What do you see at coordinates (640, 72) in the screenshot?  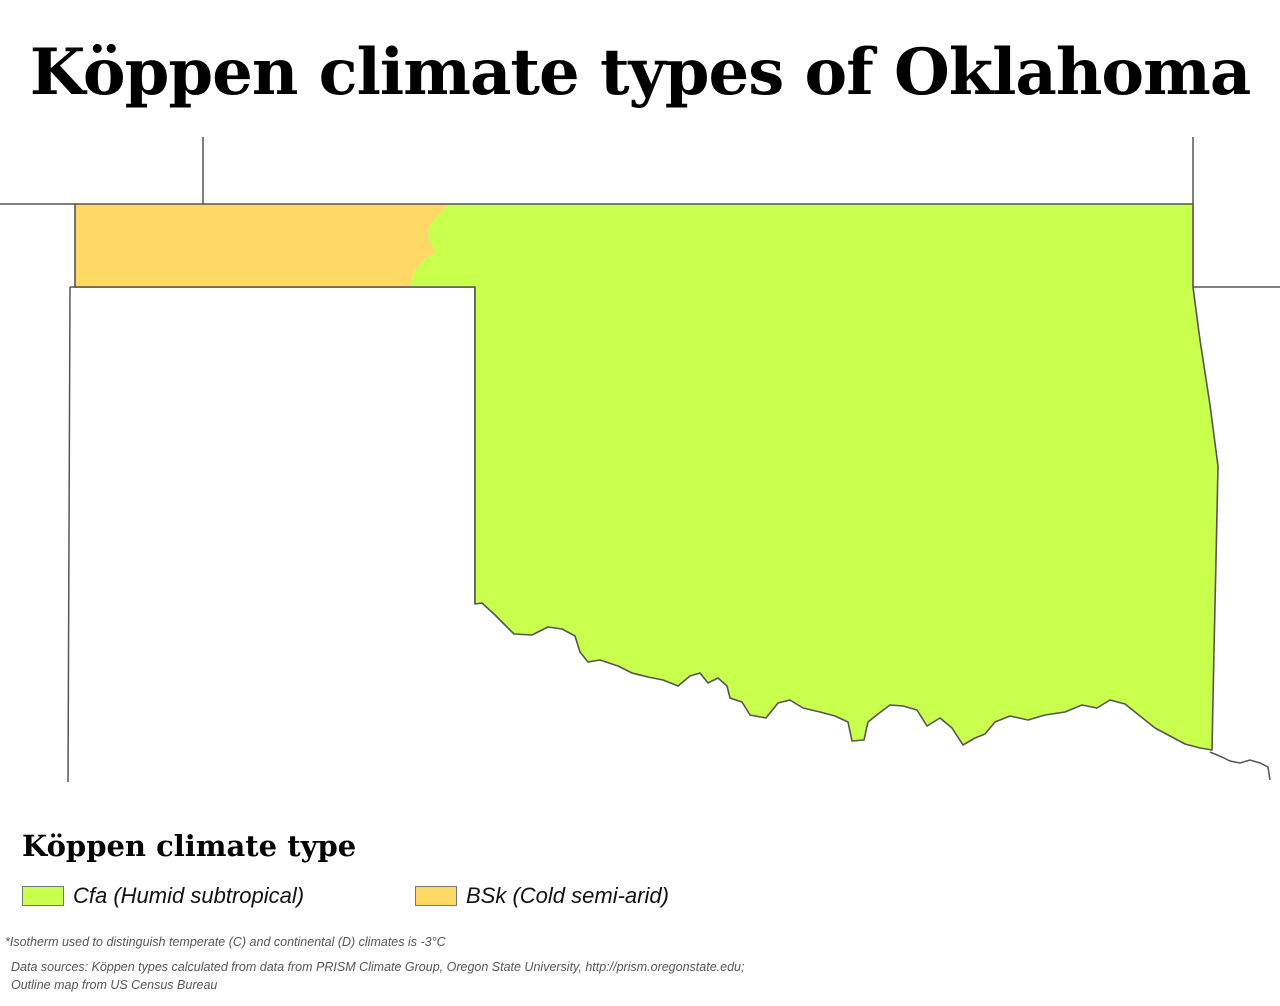 I see `map-title: Köppen climate types of Oklahoma` at bounding box center [640, 72].